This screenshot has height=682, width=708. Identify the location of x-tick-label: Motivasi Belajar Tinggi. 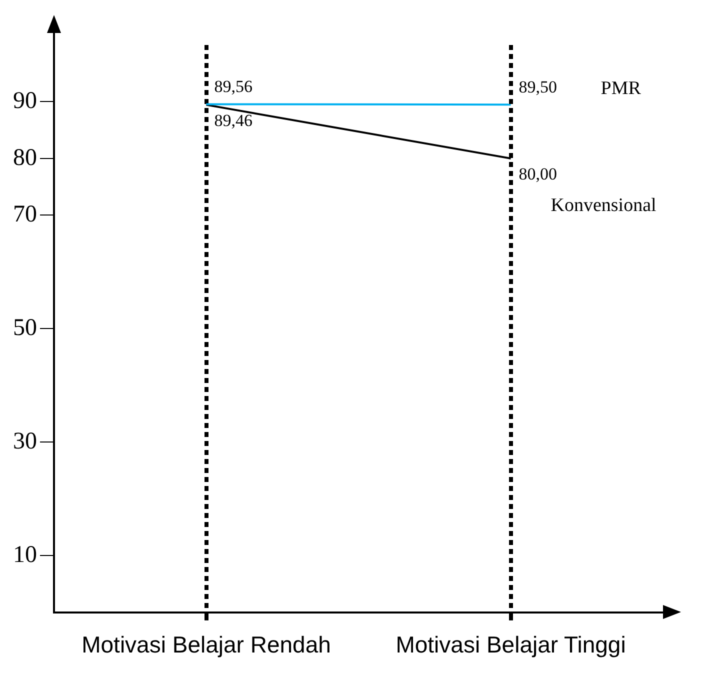
(511, 645).